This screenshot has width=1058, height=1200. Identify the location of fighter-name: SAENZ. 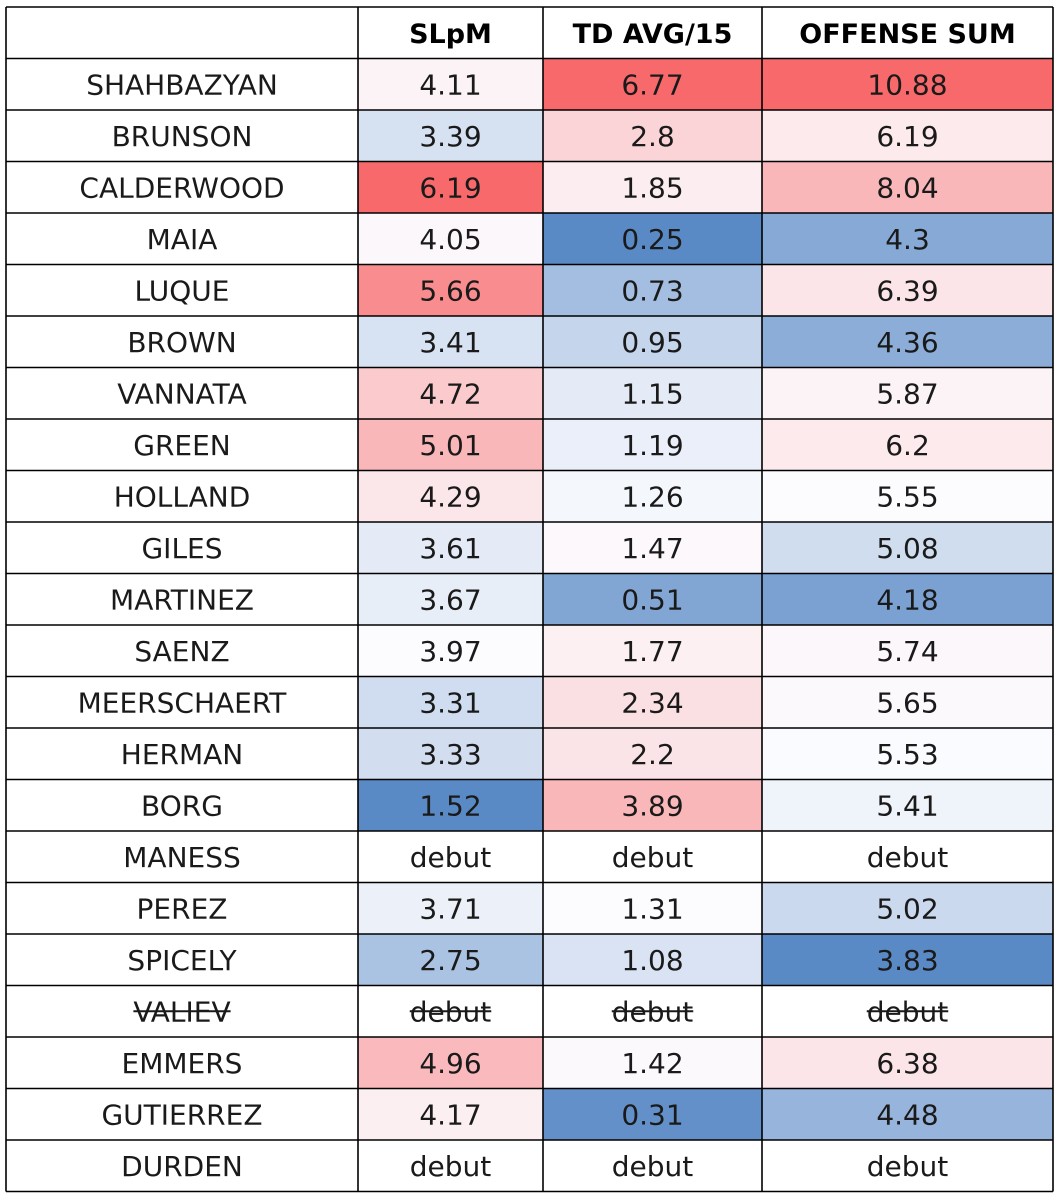
(181, 651).